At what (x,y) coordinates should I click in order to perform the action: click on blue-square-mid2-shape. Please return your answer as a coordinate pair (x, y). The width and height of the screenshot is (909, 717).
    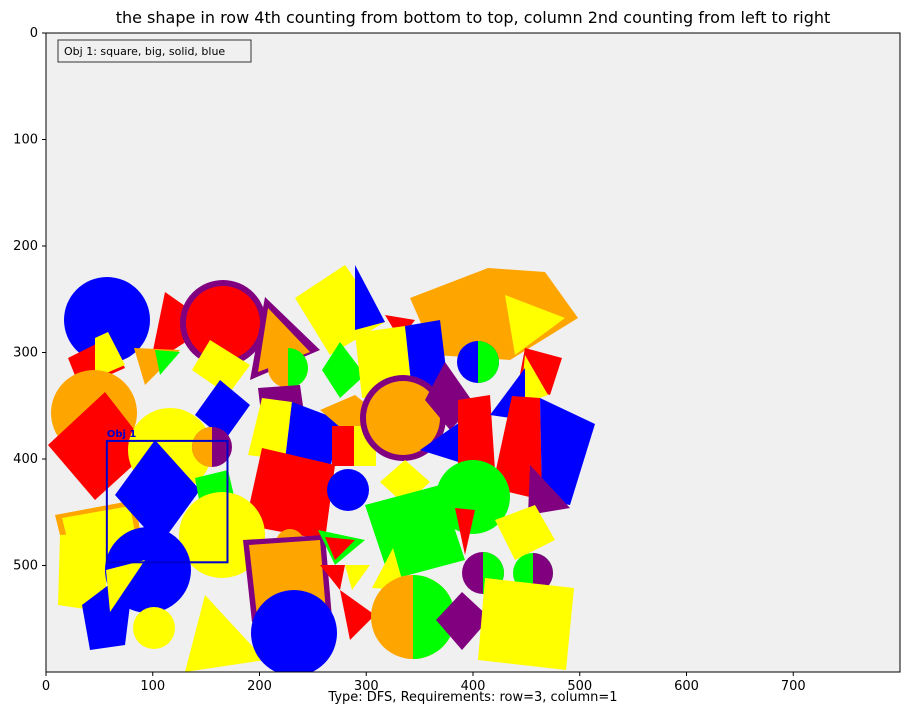
    Looking at the image, I should click on (312, 436).